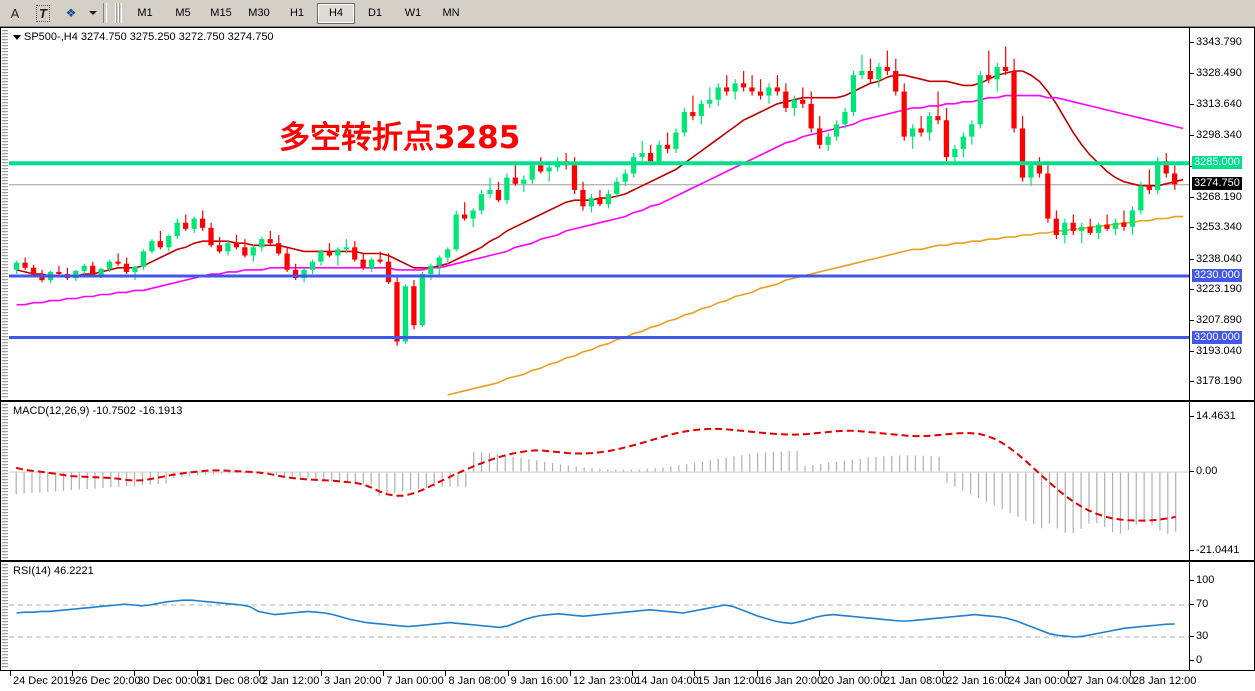 The width and height of the screenshot is (1255, 691). I want to click on text-tool-button: A, so click(15, 13).